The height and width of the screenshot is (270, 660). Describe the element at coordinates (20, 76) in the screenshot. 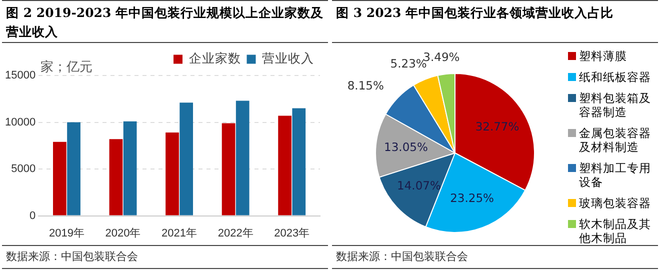

I see `y-tick-label: 15000` at that location.